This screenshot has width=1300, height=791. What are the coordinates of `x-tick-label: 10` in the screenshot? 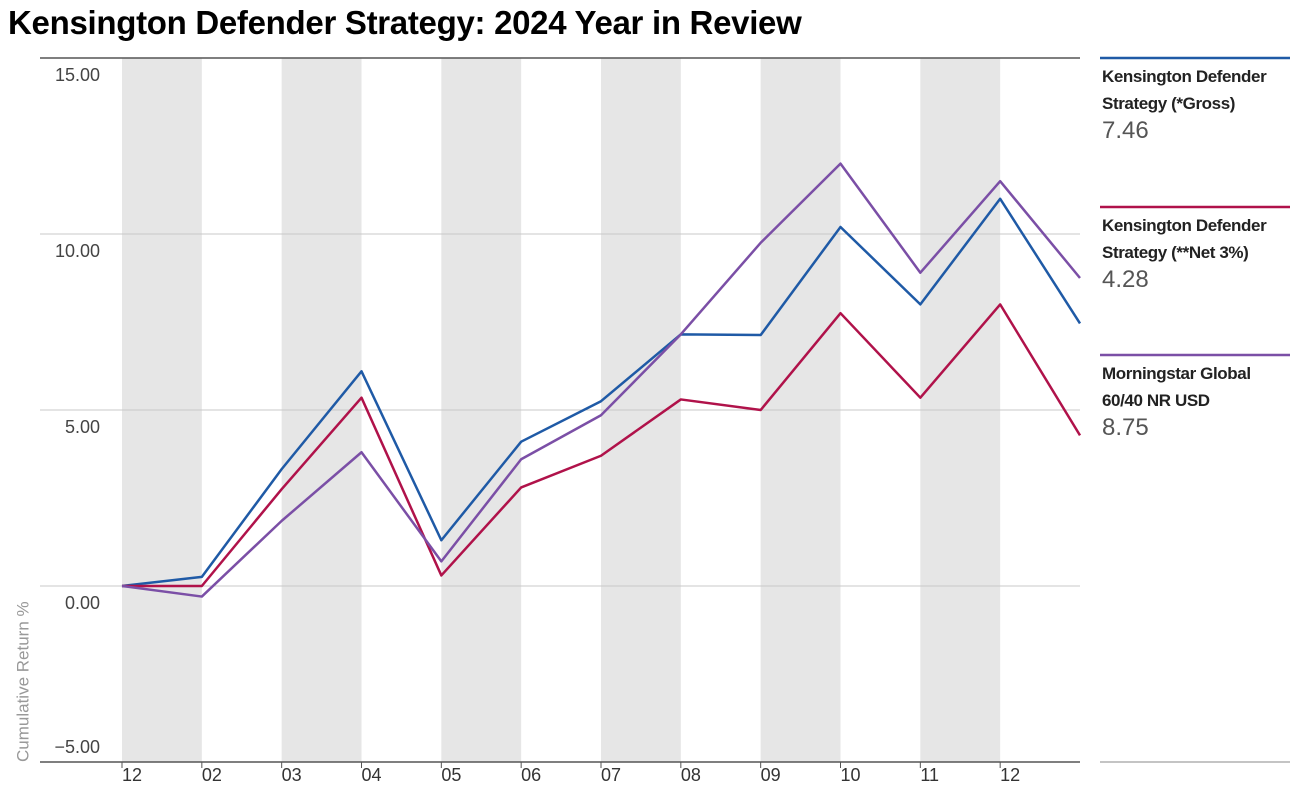 It's located at (851, 775).